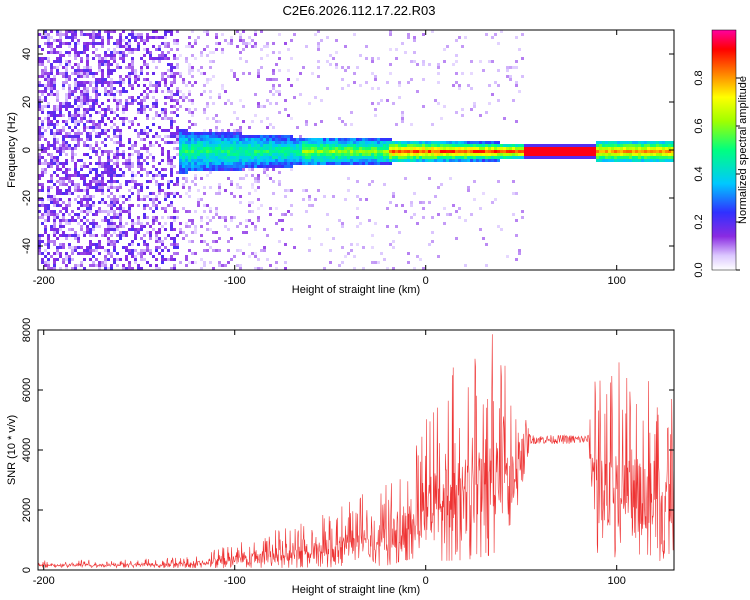 The height and width of the screenshot is (600, 750). Describe the element at coordinates (724, 150) in the screenshot. I see `colorbar` at that location.